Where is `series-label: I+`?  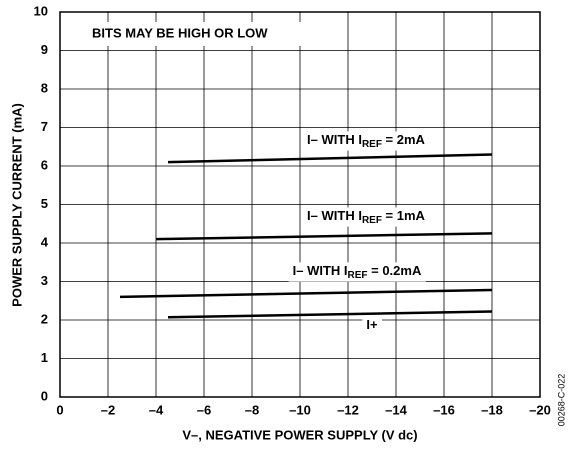 series-label: I+ is located at coordinates (372, 324).